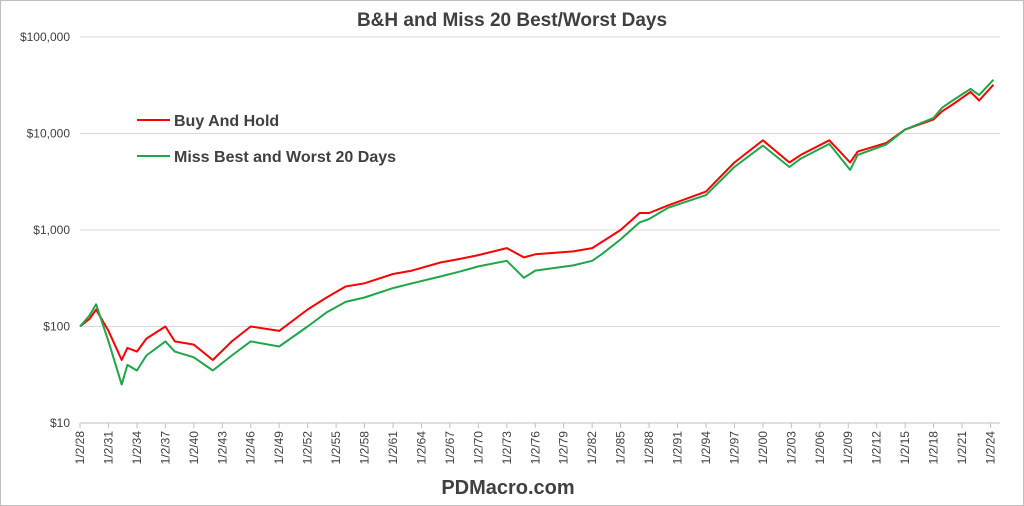  Describe the element at coordinates (421, 448) in the screenshot. I see `x-tick-label: 1/2/64` at that location.